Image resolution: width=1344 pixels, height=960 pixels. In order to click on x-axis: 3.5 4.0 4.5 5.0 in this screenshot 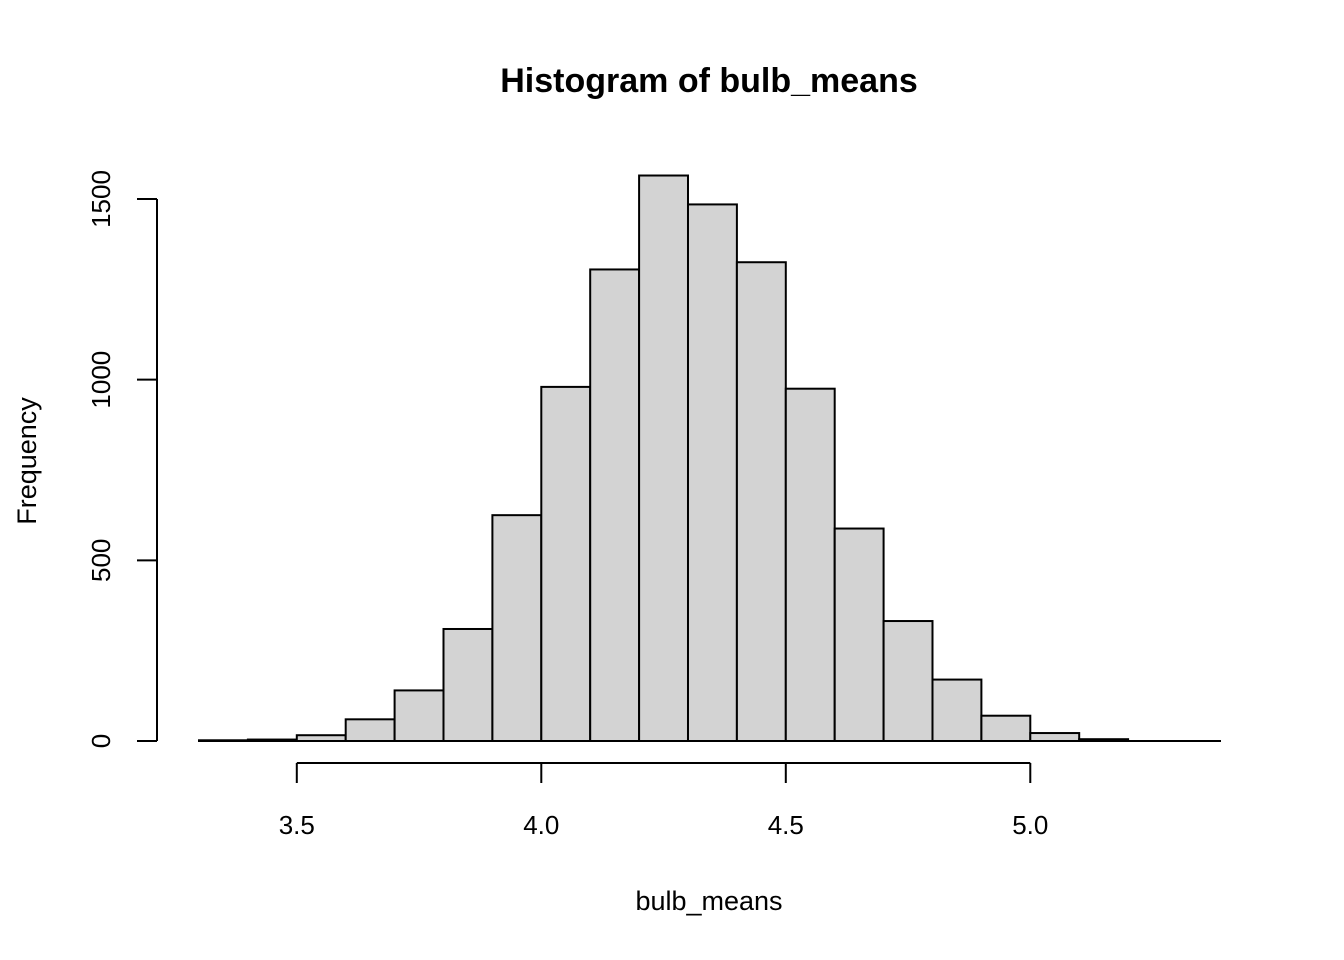, I will do `click(663, 801)`.